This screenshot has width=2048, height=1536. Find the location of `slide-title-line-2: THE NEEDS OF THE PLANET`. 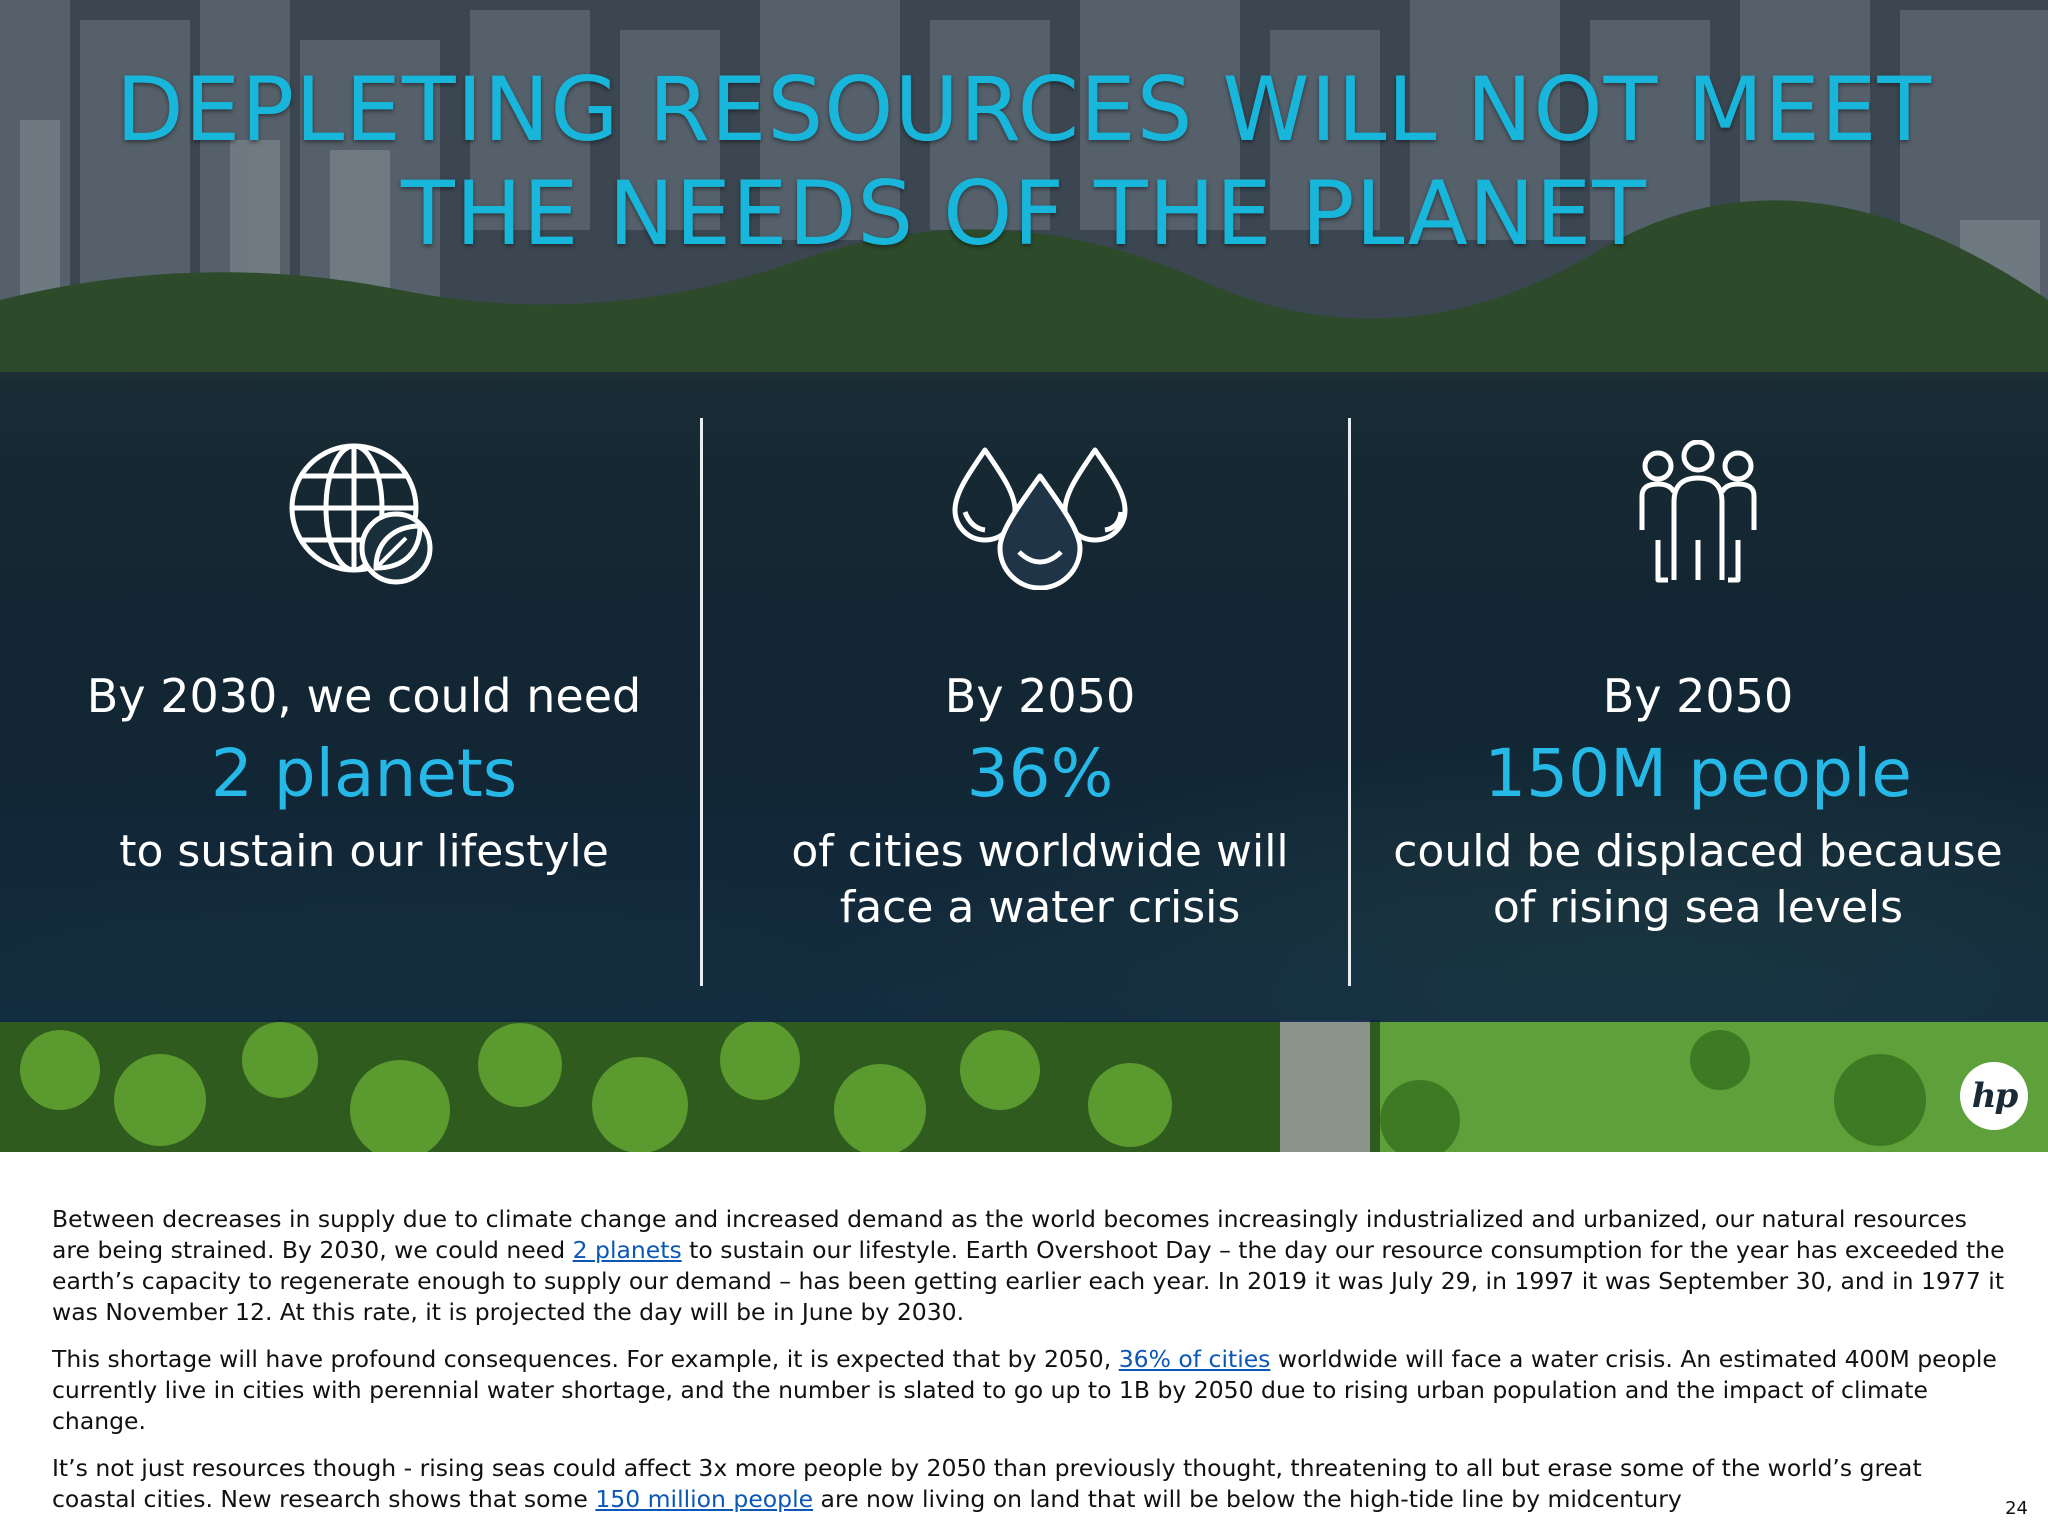

slide-title-line-2: THE NEEDS OF THE PLANET is located at coordinates (1024, 213).